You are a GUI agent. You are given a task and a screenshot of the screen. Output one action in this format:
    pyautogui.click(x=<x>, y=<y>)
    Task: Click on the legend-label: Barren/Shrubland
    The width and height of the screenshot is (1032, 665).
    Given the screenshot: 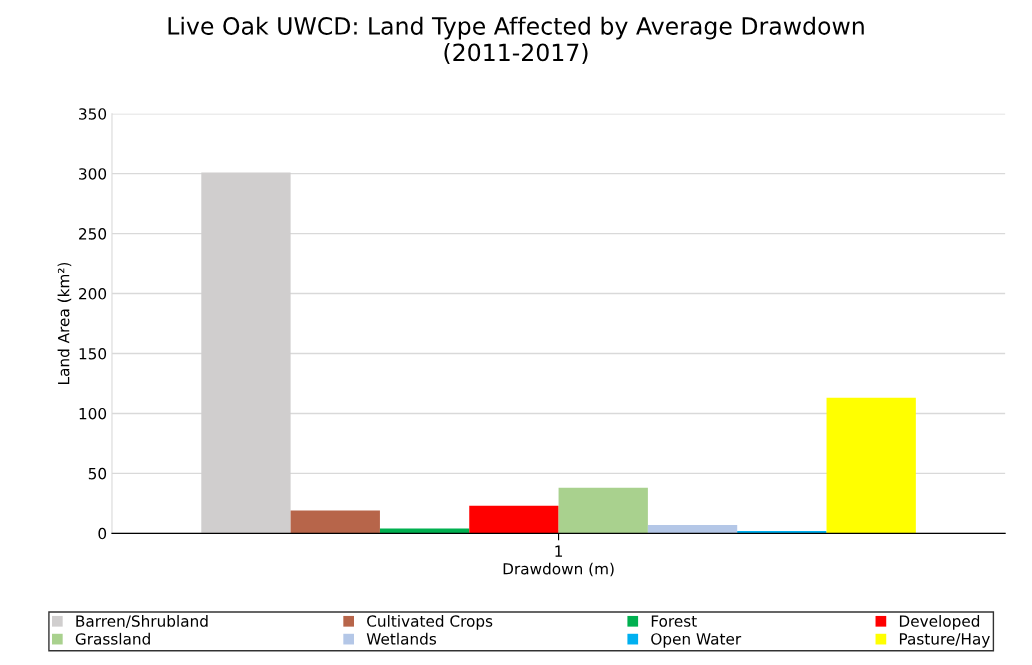 What is the action you would take?
    pyautogui.click(x=142, y=622)
    